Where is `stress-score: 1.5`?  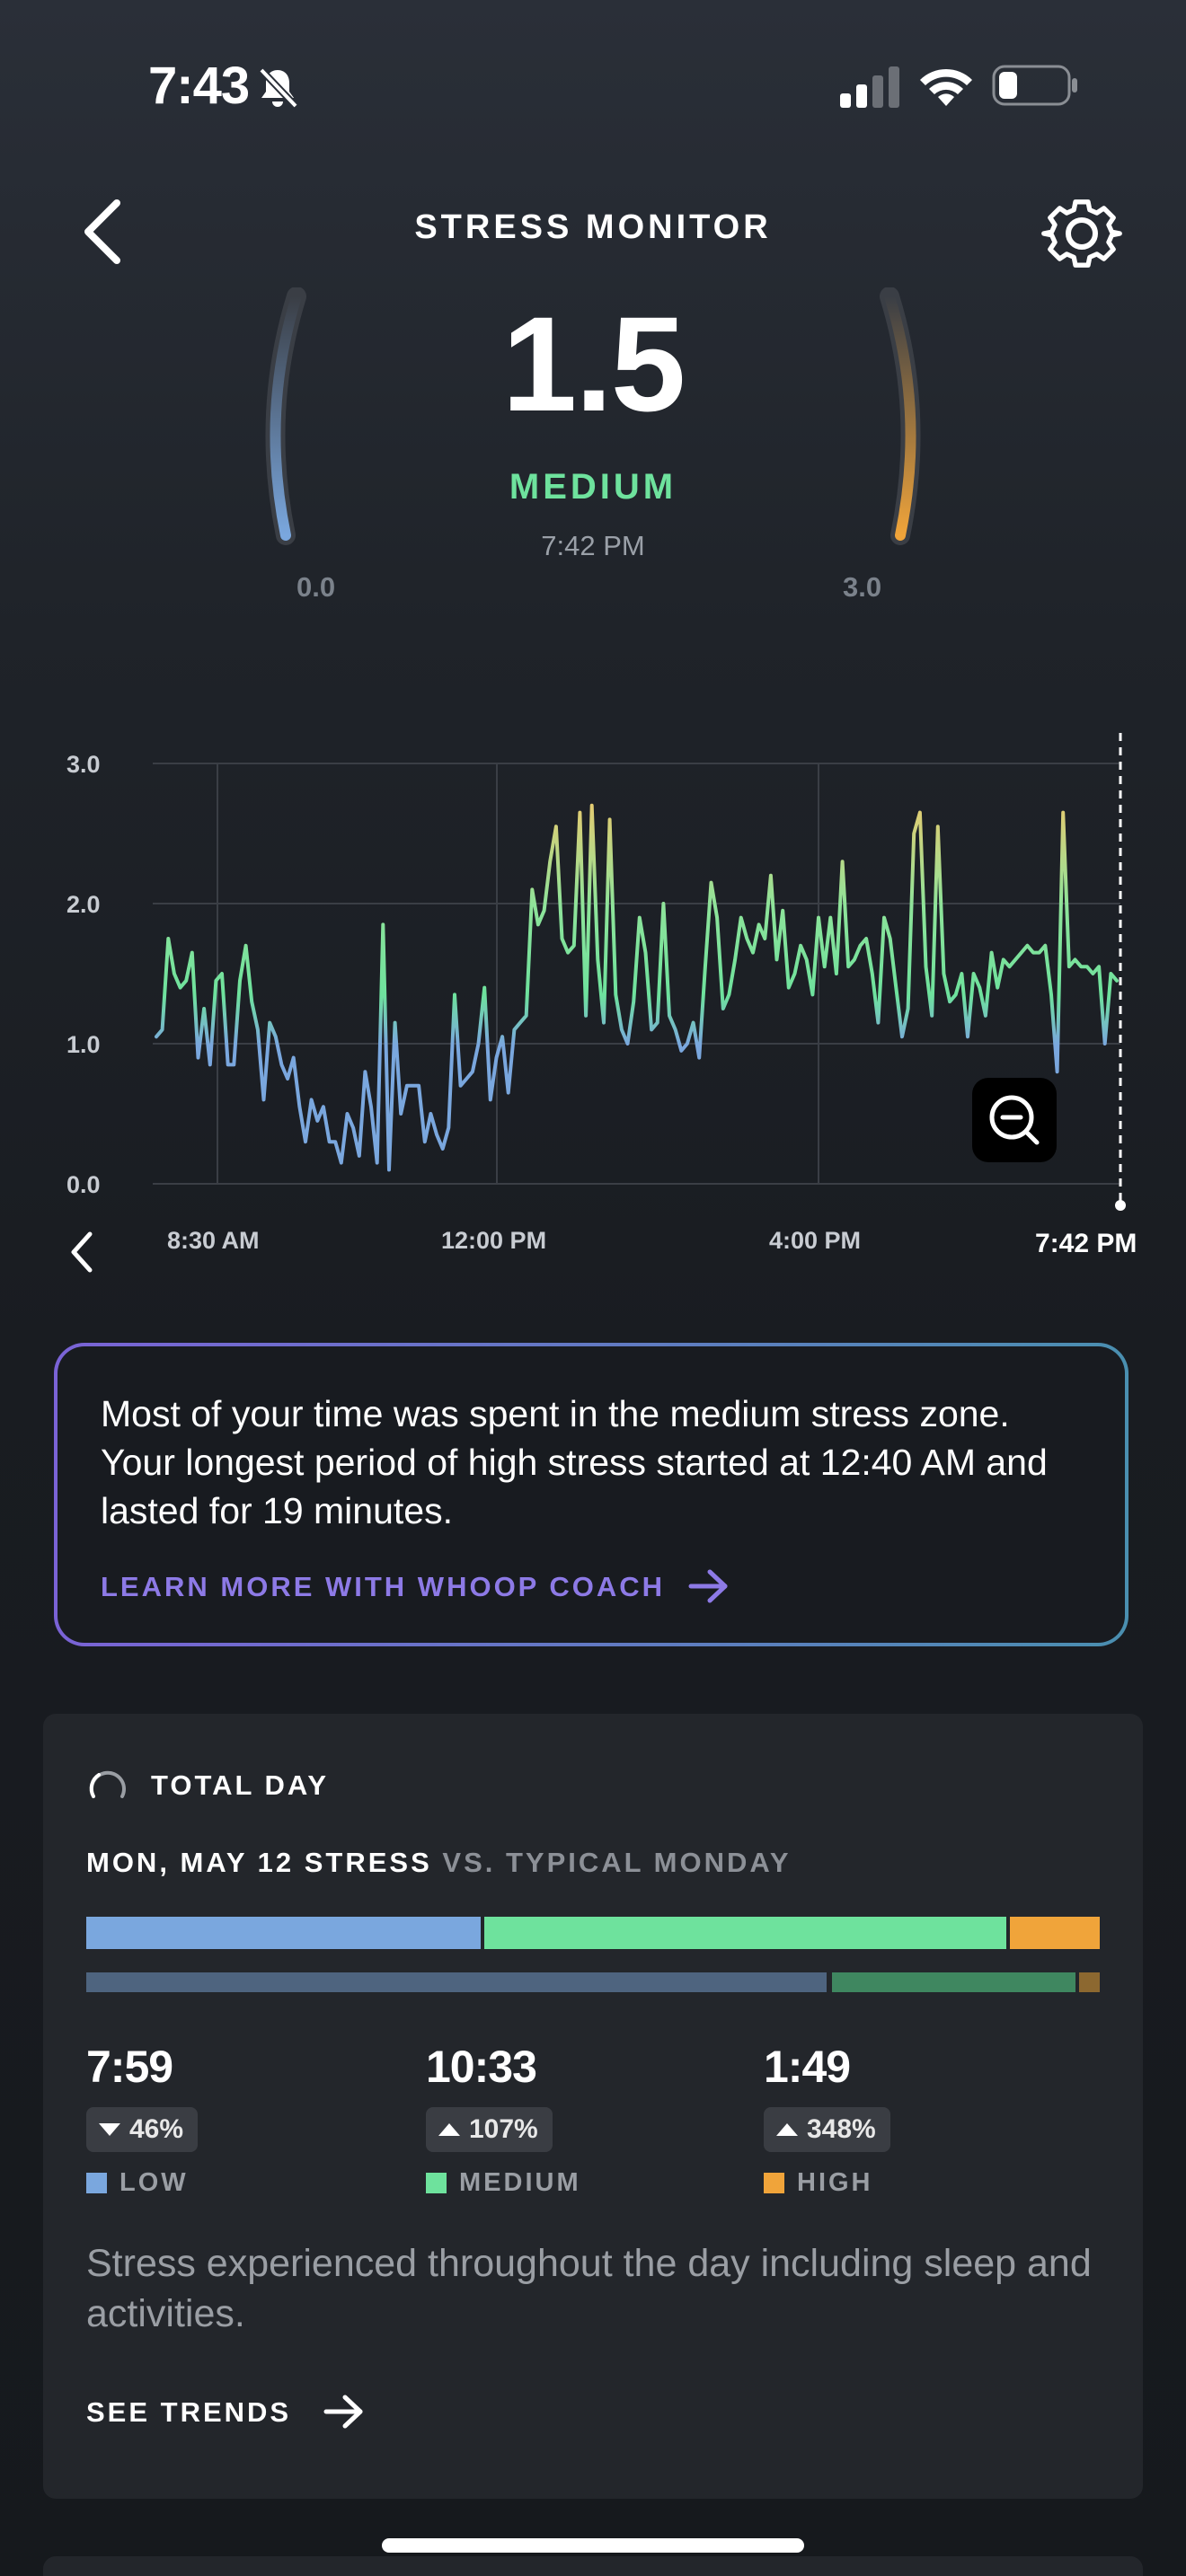 stress-score: 1.5 is located at coordinates (593, 363).